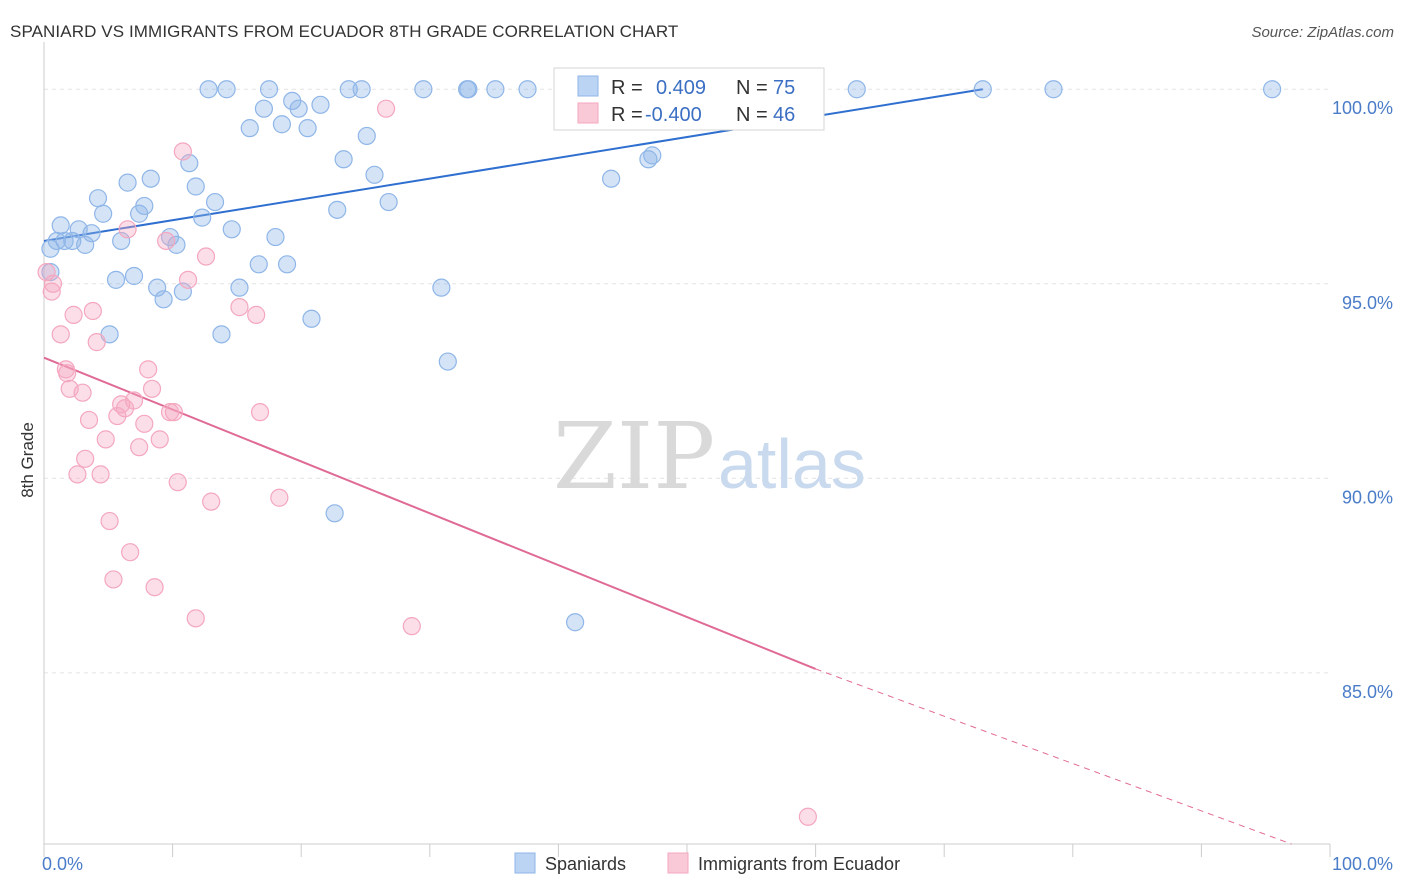 This screenshot has height=892, width=1406. Describe the element at coordinates (62, 864) in the screenshot. I see `x-tick-label-0: 0.0%` at that location.